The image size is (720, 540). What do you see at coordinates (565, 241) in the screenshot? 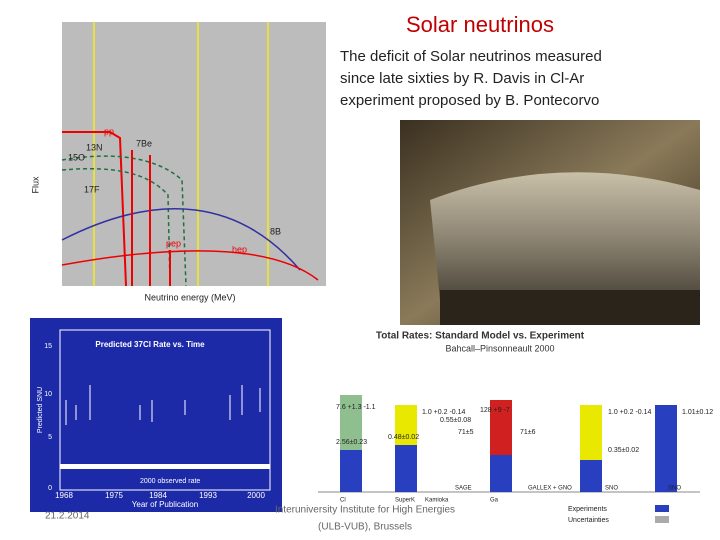
I see `tank` at bounding box center [565, 241].